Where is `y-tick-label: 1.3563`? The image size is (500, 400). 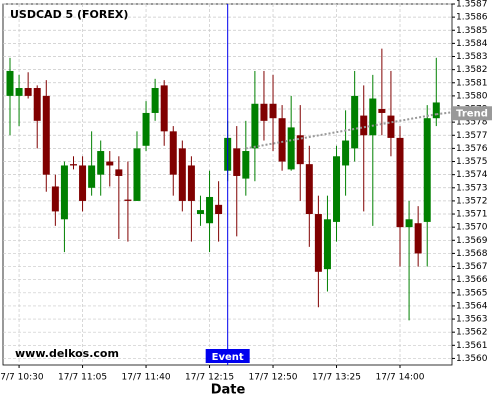 y-tick-label: 1.3563 is located at coordinates (472, 320).